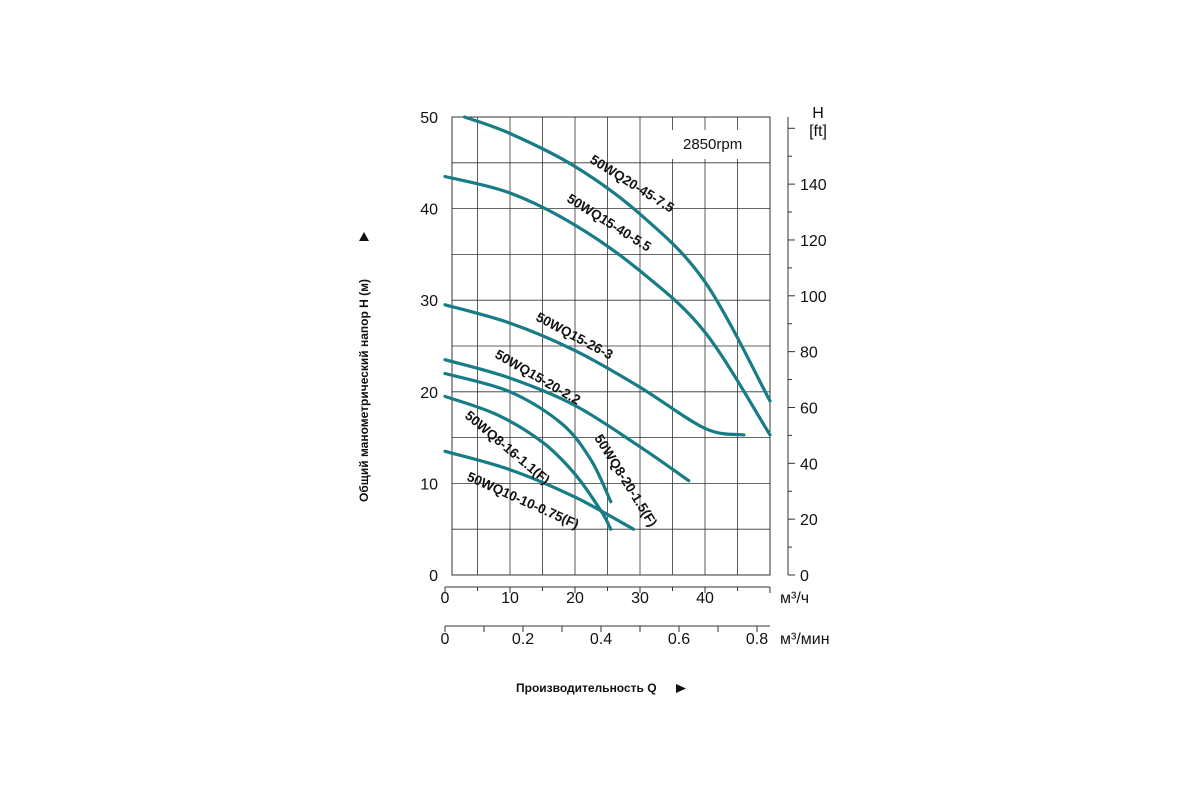 This screenshot has height=800, width=1200. What do you see at coordinates (429, 118) in the screenshot?
I see `y-left-tick-label: 50` at bounding box center [429, 118].